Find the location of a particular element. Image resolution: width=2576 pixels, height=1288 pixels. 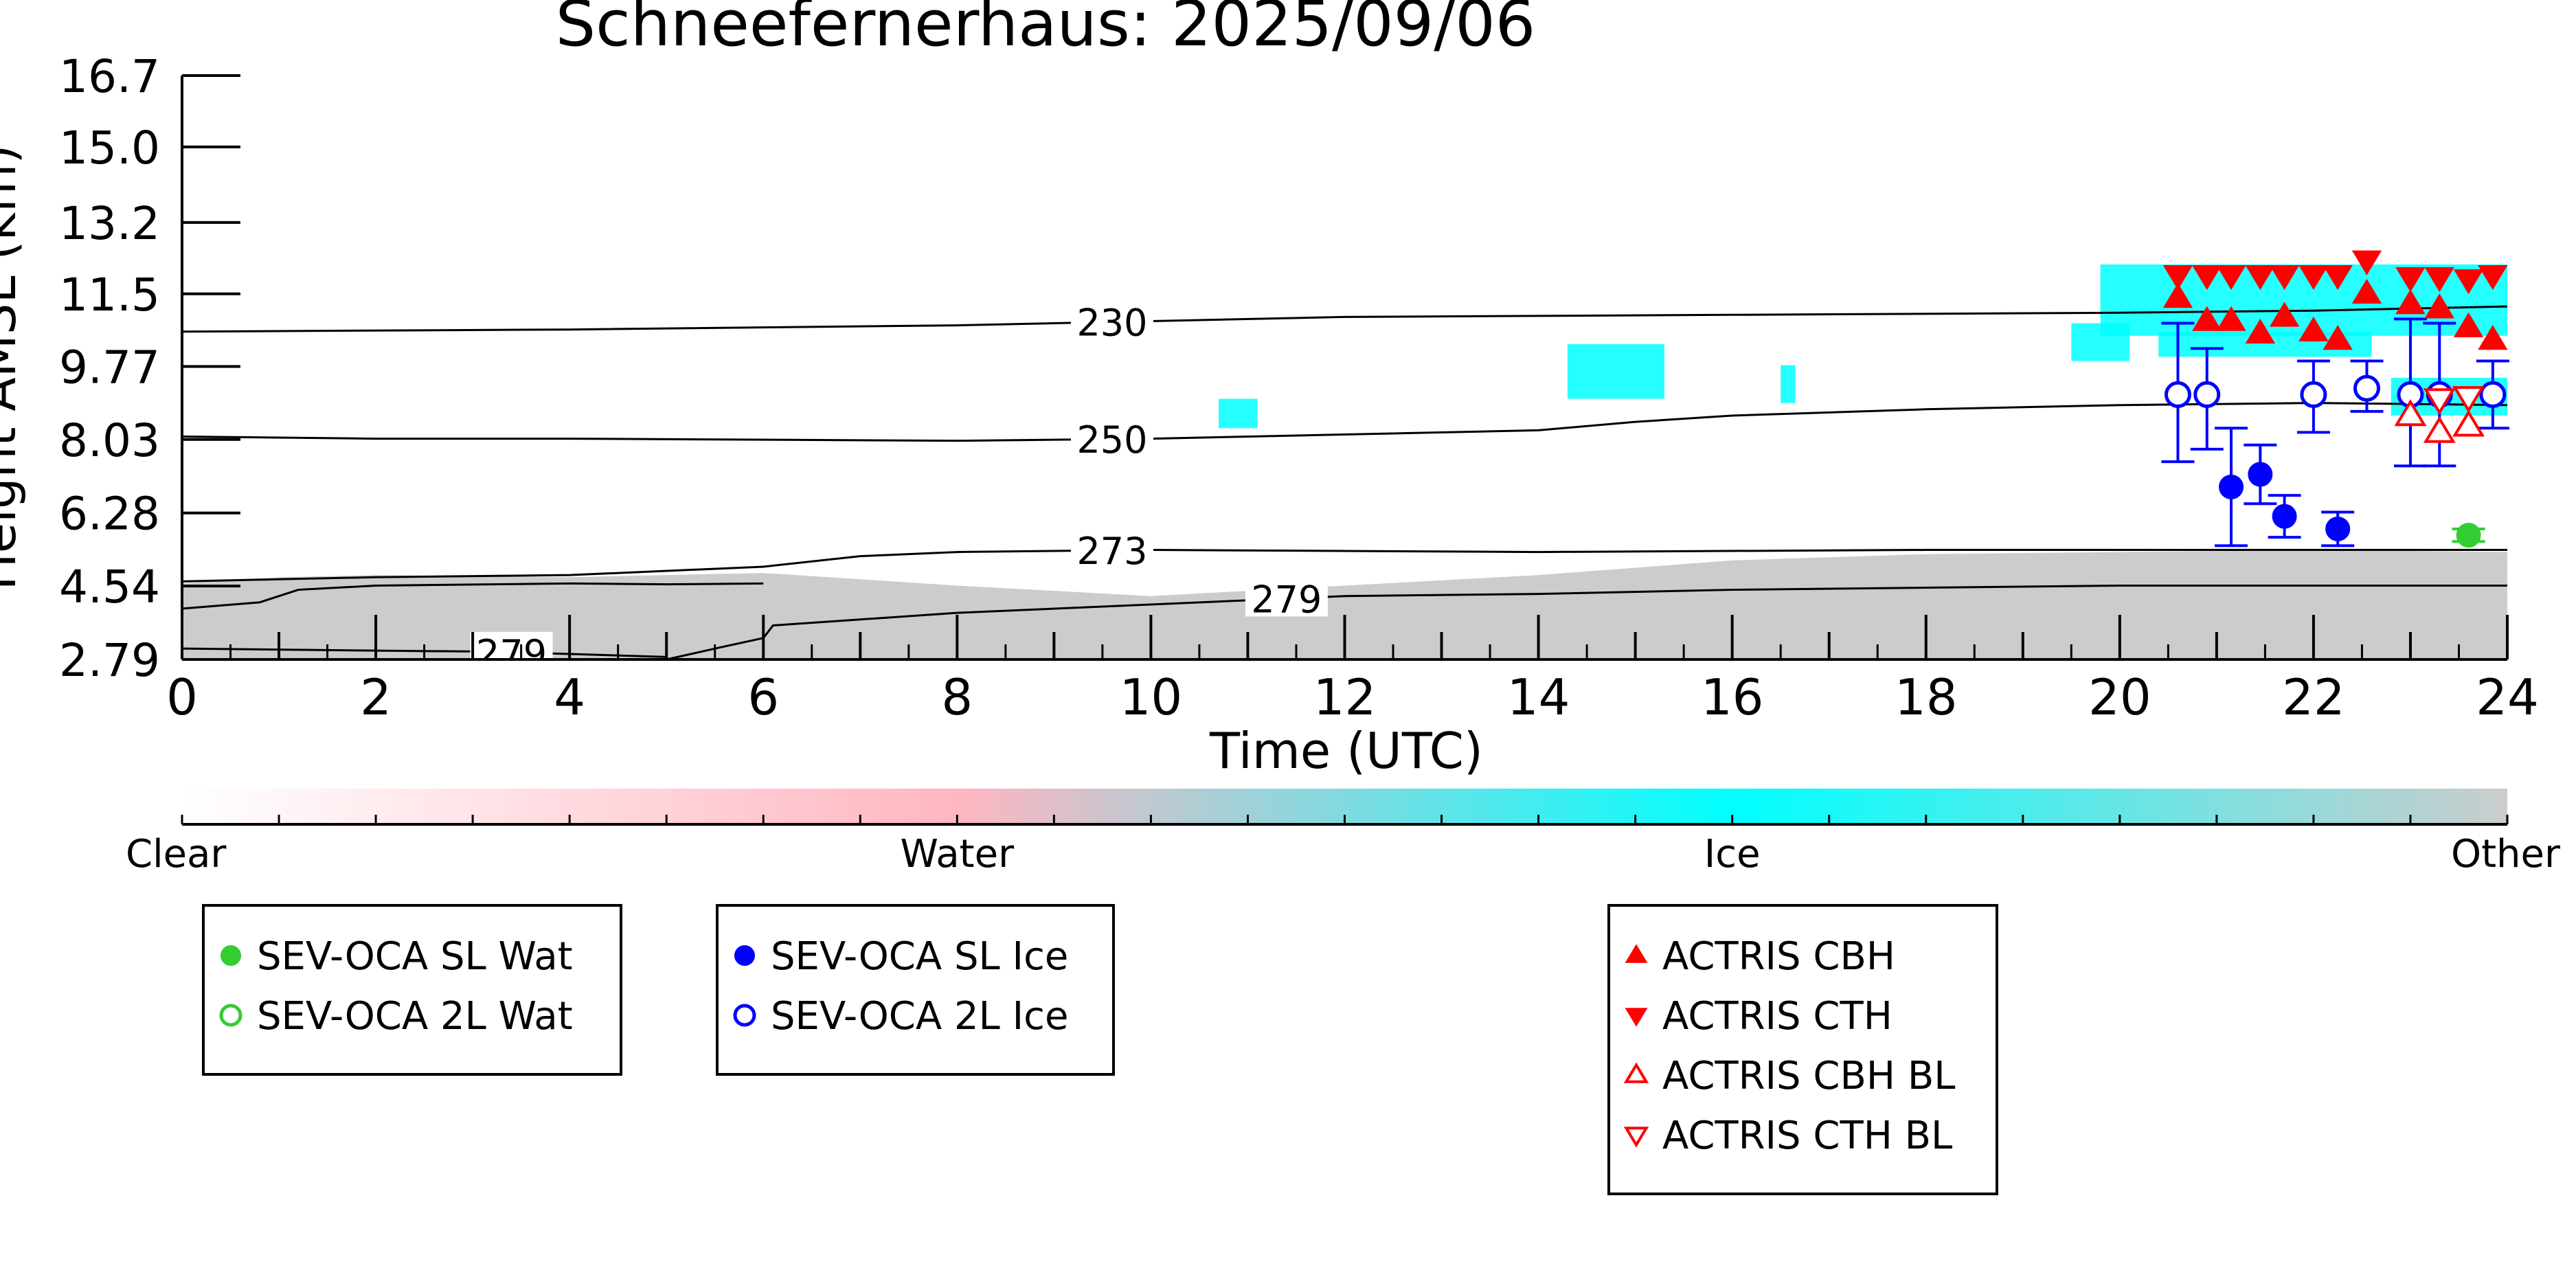

y-tick-label: 6.28 is located at coordinates (109, 514).